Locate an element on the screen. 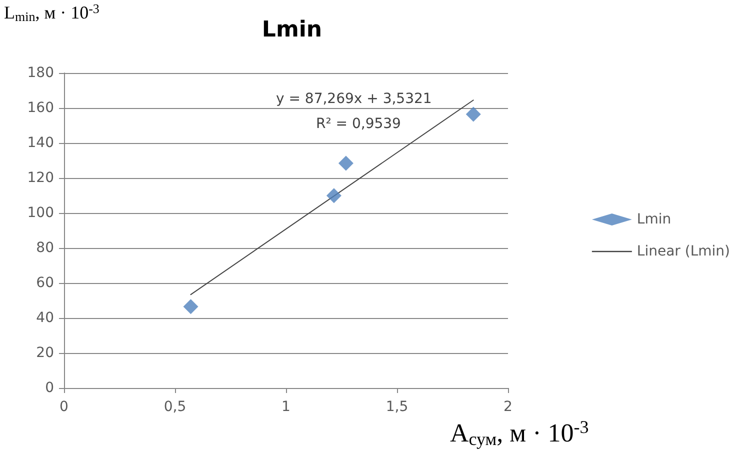 This screenshot has height=471, width=745. chart-title: Lmin is located at coordinates (292, 30).